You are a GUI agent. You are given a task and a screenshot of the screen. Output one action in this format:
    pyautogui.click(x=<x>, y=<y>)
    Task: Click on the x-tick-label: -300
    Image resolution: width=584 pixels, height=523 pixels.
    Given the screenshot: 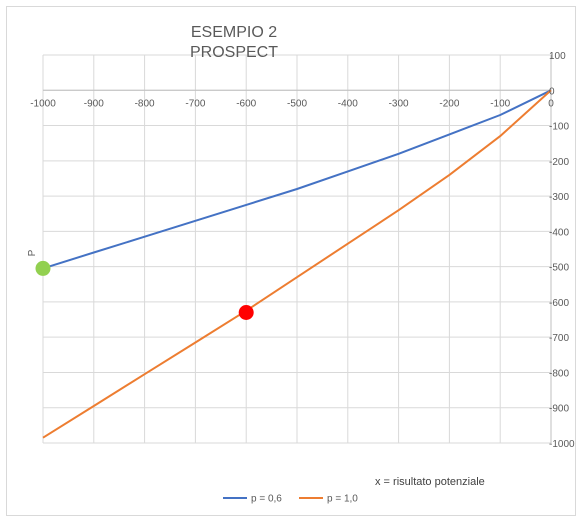 What is the action you would take?
    pyautogui.click(x=399, y=103)
    